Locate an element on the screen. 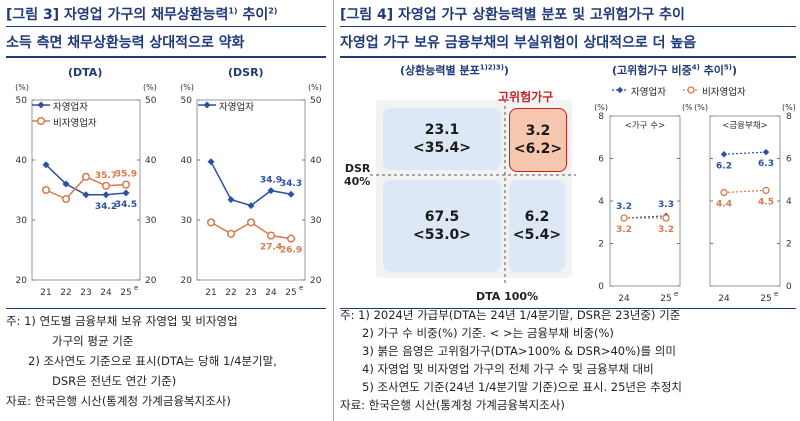 Image resolution: width=800 pixels, height=421 pixels. cell-high-dta-low-dsr: 6.2 <5.4> is located at coordinates (537, 226).